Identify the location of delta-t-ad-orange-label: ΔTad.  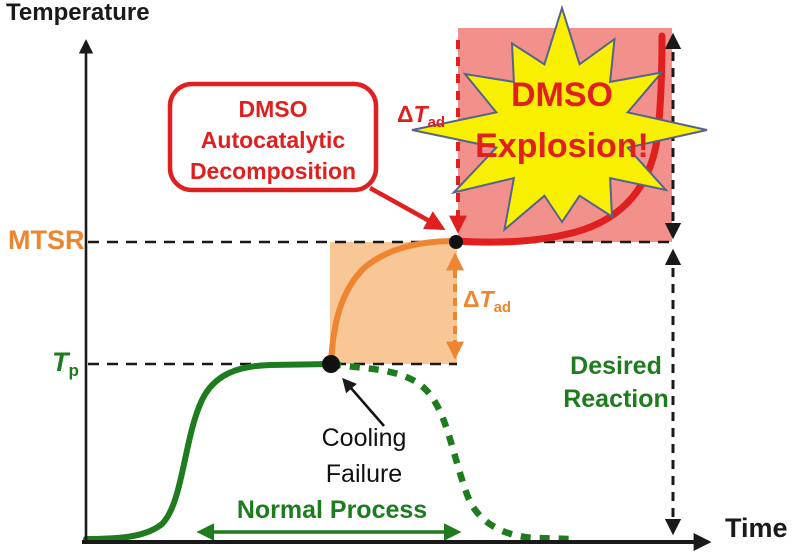
(487, 301).